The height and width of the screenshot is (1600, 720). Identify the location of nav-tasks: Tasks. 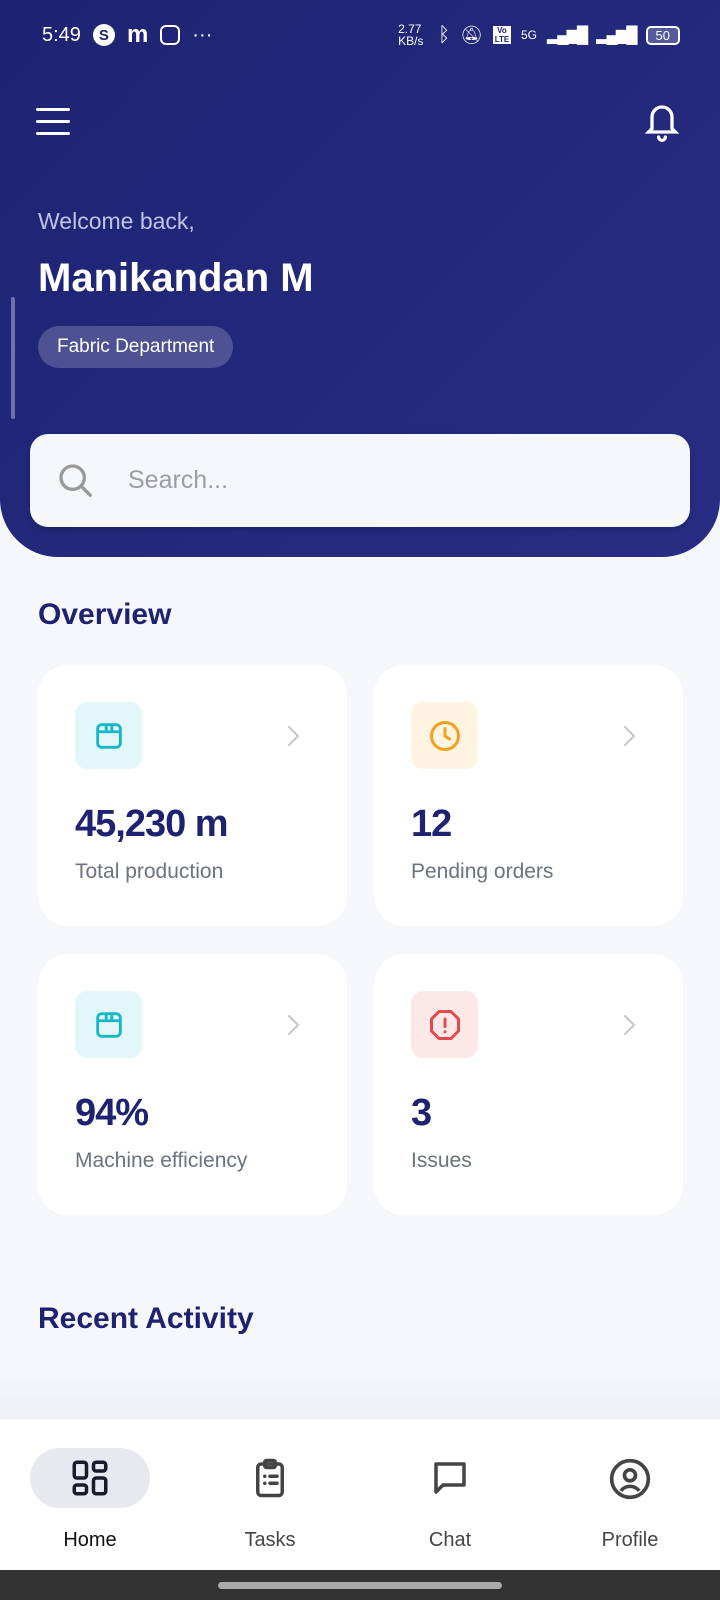
(270, 1494).